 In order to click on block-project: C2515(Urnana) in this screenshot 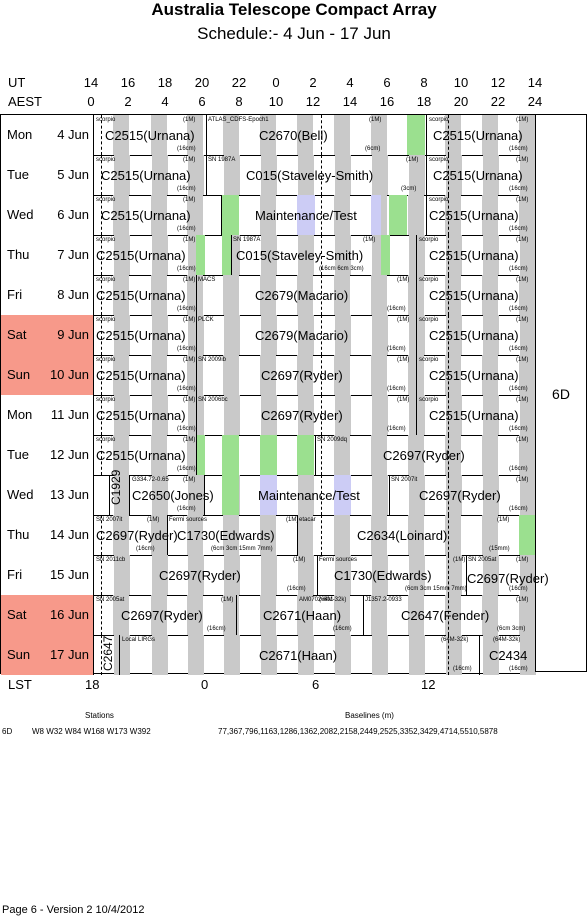, I will do `click(474, 215)`.